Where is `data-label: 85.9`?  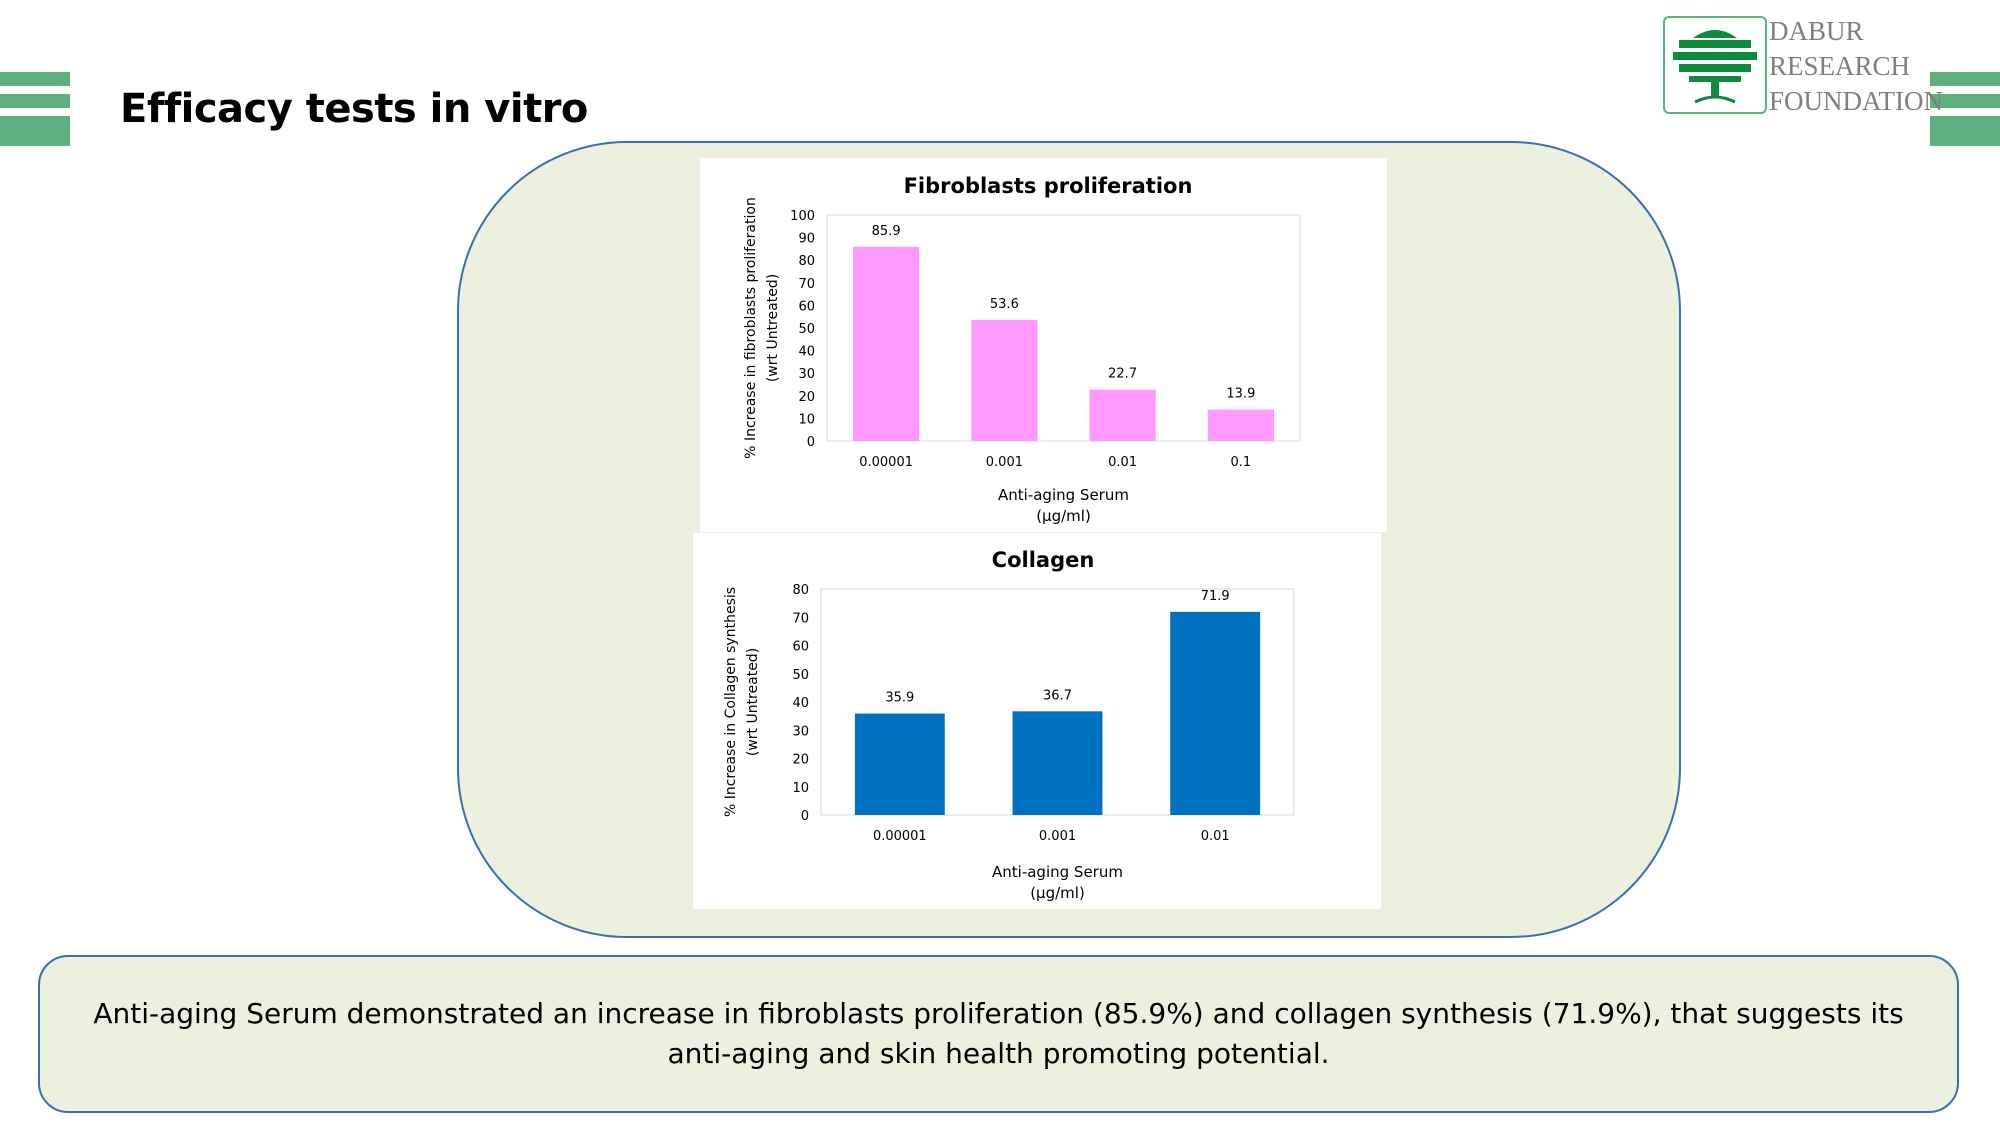 data-label: 85.9 is located at coordinates (886, 231).